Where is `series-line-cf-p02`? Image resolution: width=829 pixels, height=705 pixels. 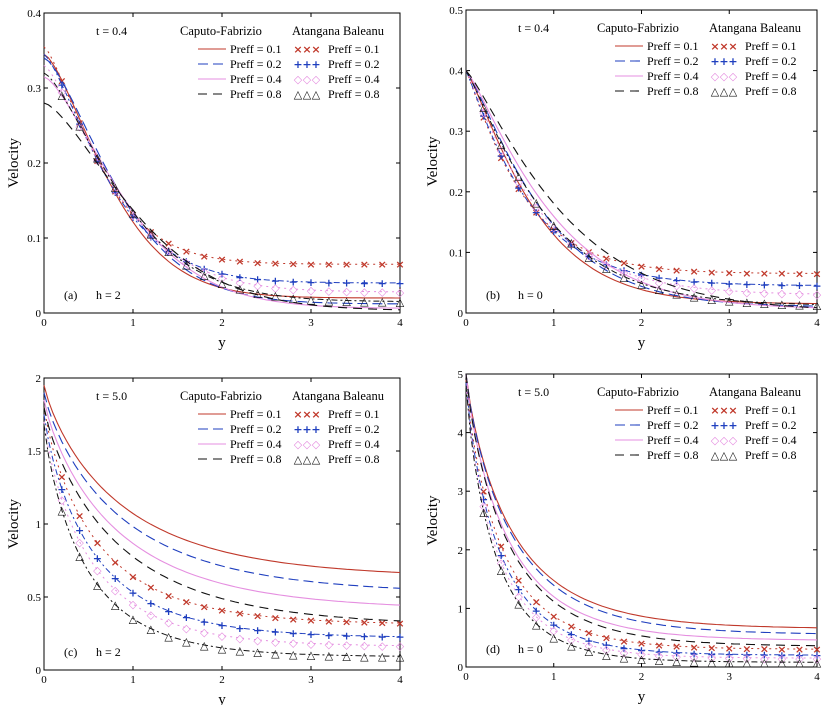 series-line-cf-p02 is located at coordinates (222, 490).